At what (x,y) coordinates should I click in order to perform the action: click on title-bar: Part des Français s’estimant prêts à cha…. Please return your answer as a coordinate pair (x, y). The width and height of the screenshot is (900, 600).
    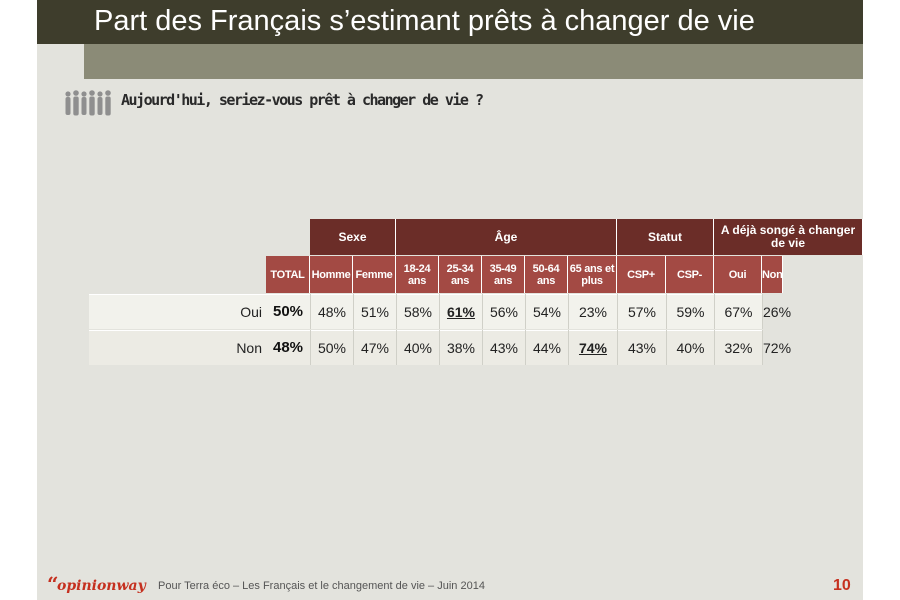
    Looking at the image, I should click on (450, 22).